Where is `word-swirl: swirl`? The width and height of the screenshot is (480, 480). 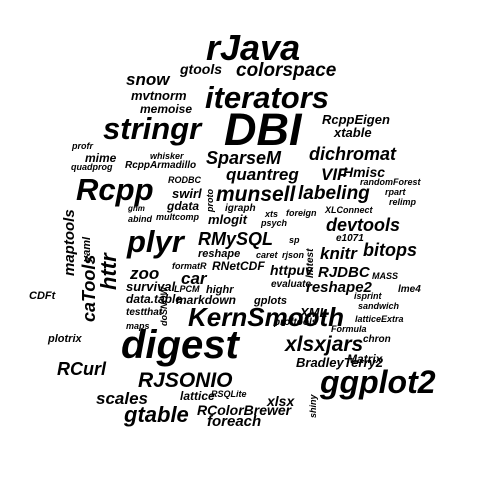
word-swirl: swirl is located at coordinates (187, 193).